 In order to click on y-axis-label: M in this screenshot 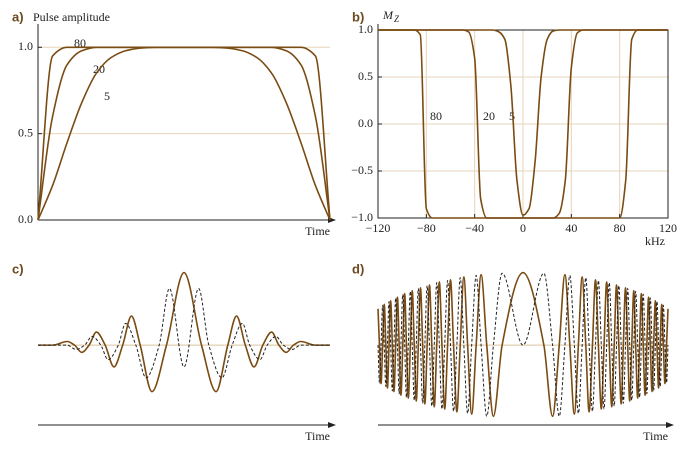, I will do `click(388, 15)`.